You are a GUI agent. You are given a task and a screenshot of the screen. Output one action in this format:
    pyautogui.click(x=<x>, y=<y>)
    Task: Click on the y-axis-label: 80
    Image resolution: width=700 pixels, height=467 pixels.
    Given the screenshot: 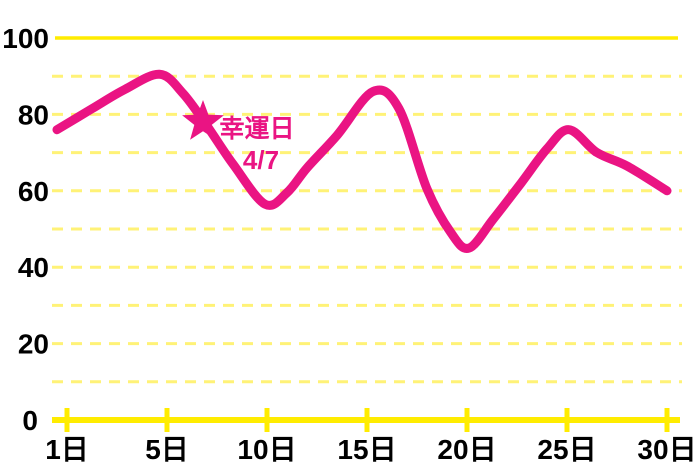 What is the action you would take?
    pyautogui.click(x=33, y=114)
    